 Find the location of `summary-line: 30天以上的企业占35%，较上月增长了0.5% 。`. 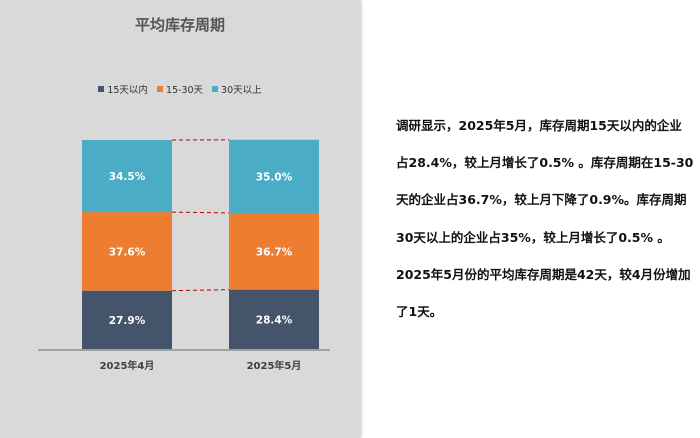

summary-line: 30天以上的企业占35%，较上月增长了0.5% 。 is located at coordinates (533, 237).